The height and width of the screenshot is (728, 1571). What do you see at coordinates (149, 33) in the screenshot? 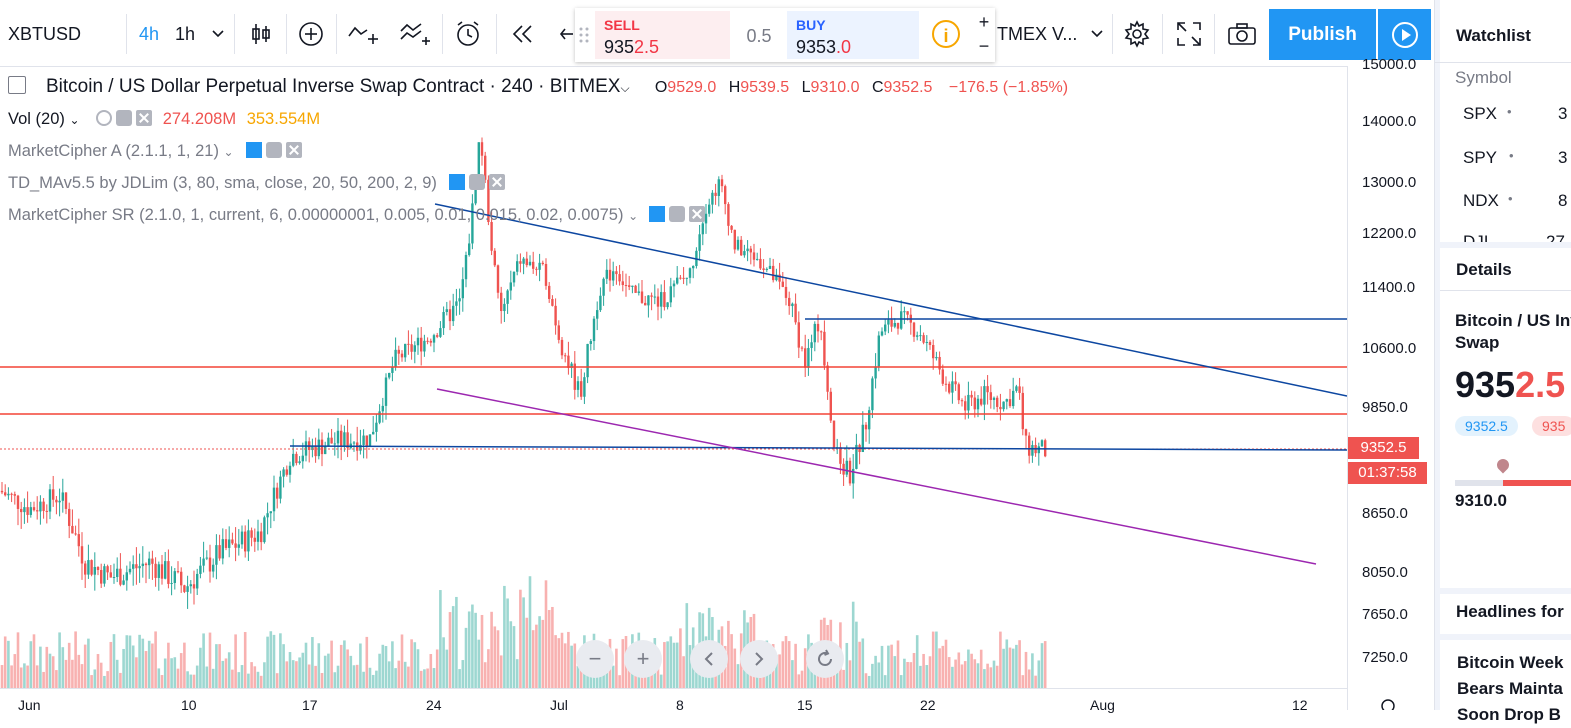
I see `interval-4h-button: 4h` at bounding box center [149, 33].